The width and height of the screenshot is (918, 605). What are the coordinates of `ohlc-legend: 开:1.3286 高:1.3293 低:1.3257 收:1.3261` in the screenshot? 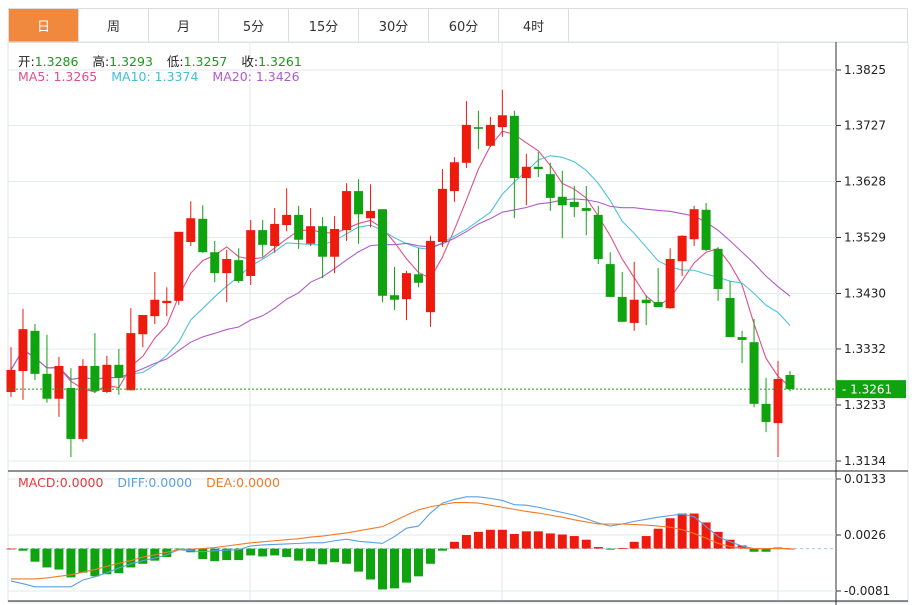 It's located at (165, 60).